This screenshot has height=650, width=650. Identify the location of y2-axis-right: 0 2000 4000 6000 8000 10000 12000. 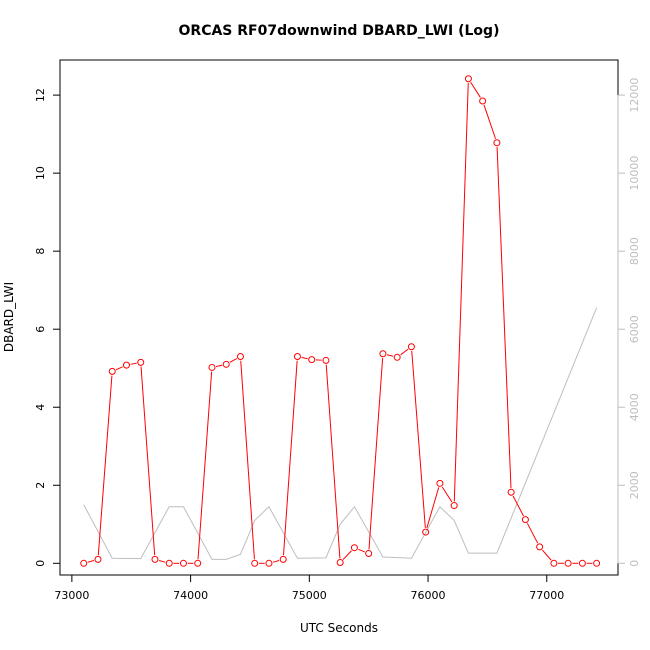
(629, 322).